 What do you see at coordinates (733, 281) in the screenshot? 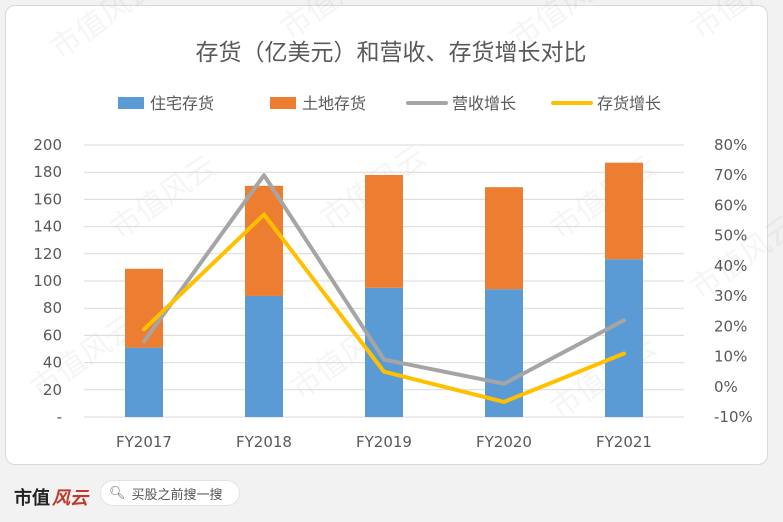
I see `y-right-axis: 80% 70% 60% 50% 40% 30% 20% 10% 0% -10%` at bounding box center [733, 281].